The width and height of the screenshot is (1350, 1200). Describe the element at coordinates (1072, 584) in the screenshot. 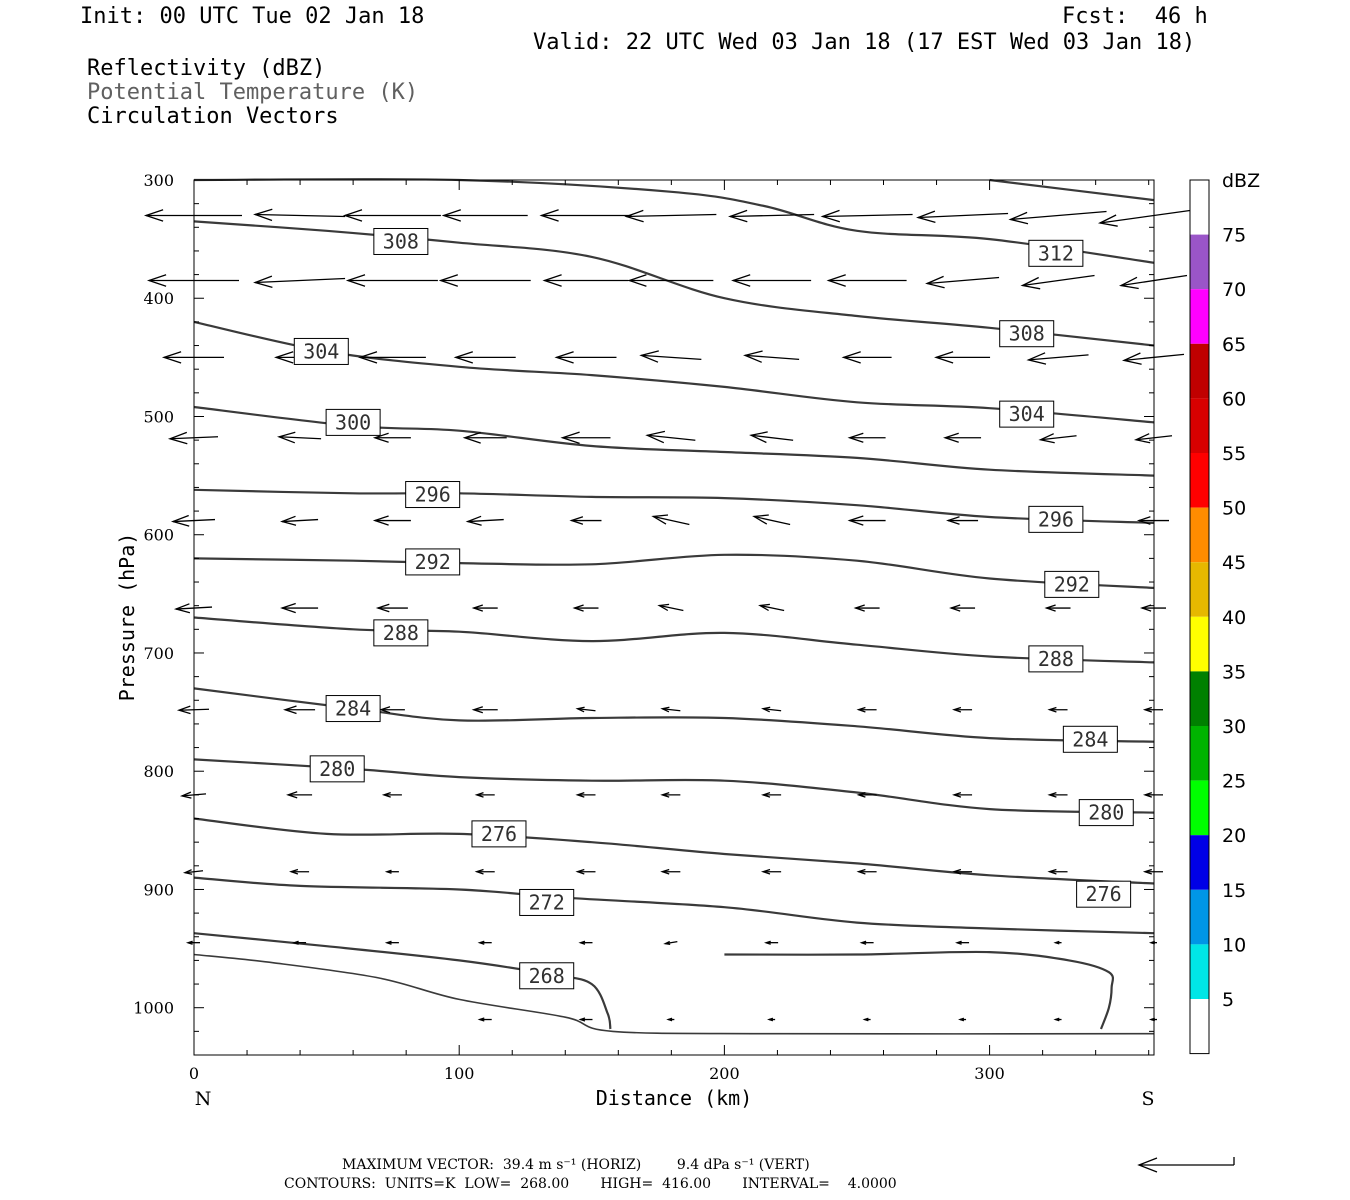

I see `contour-label-text: 292` at that location.